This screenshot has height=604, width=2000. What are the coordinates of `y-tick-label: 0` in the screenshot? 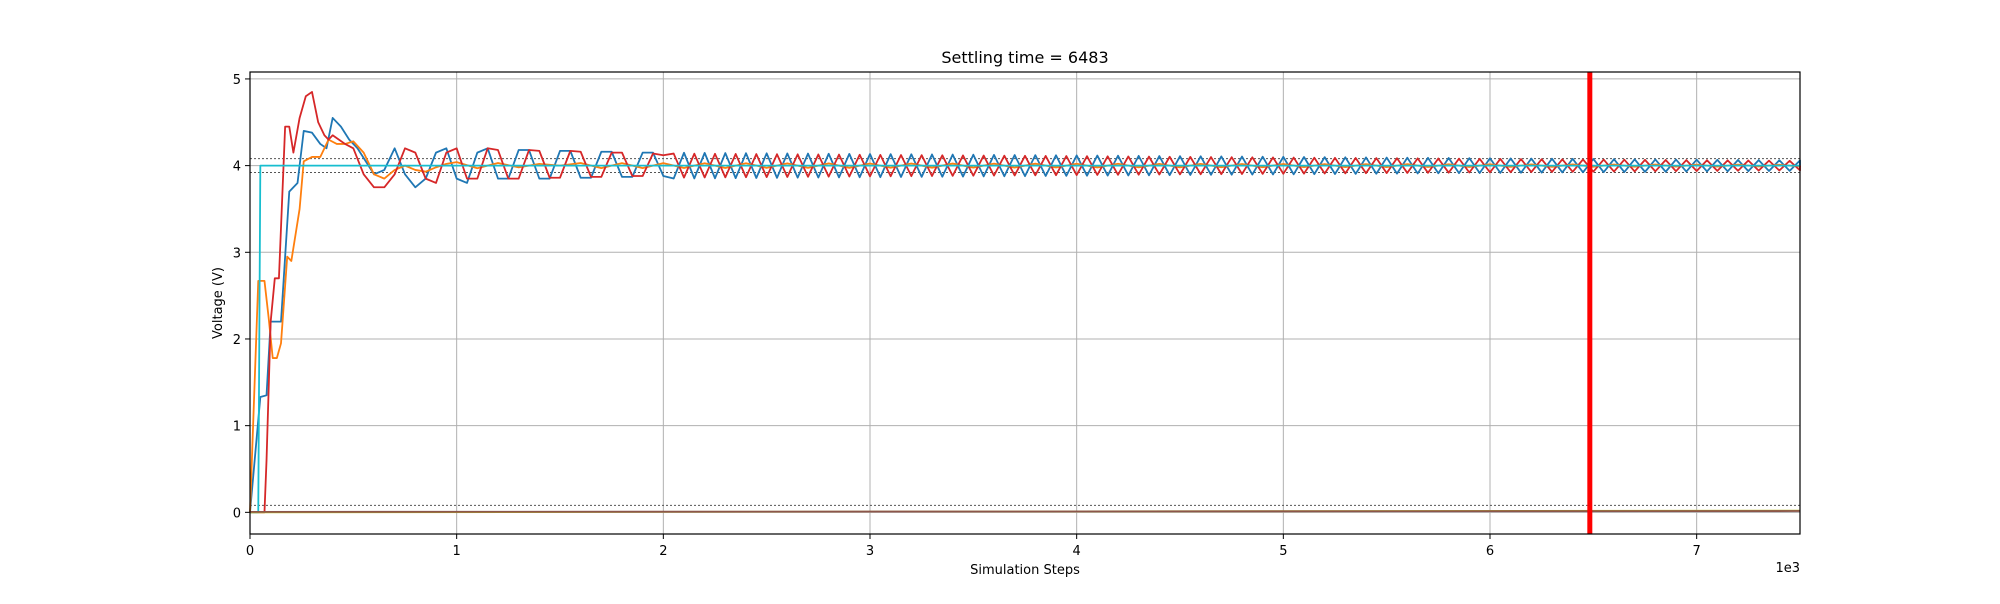 It's located at (237, 513).